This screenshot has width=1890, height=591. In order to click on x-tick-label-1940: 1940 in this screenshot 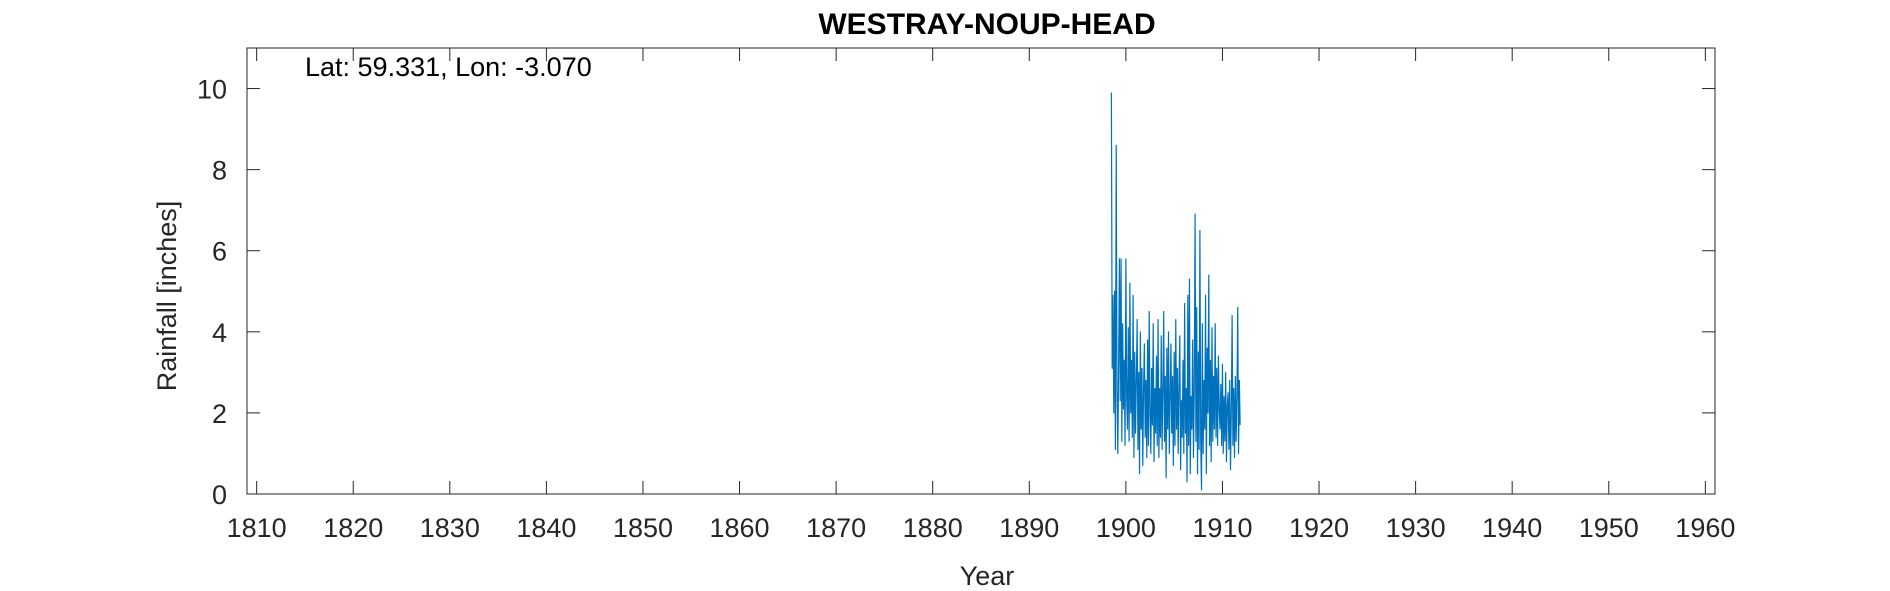, I will do `click(1512, 528)`.